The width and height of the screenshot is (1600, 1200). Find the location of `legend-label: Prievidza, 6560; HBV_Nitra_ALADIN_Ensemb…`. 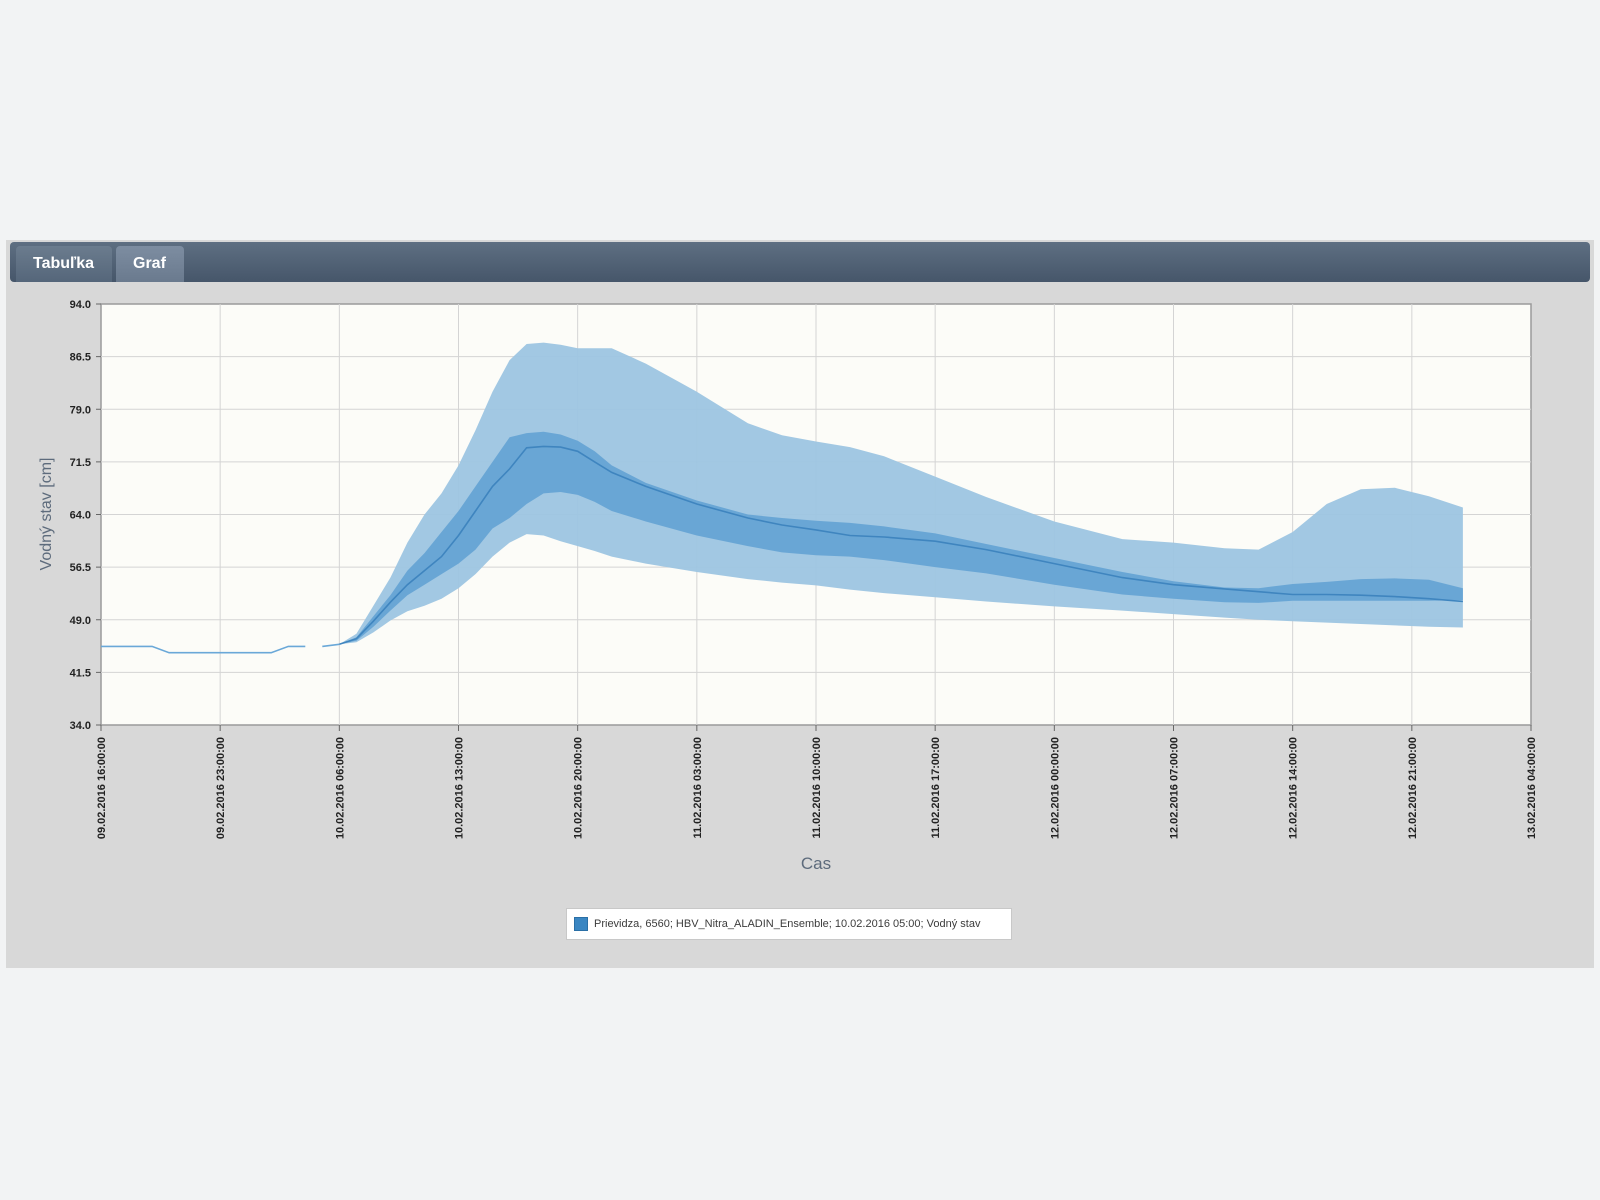

legend-label: Prievidza, 6560; HBV_Nitra_ALADIN_Ensemb… is located at coordinates (787, 924).